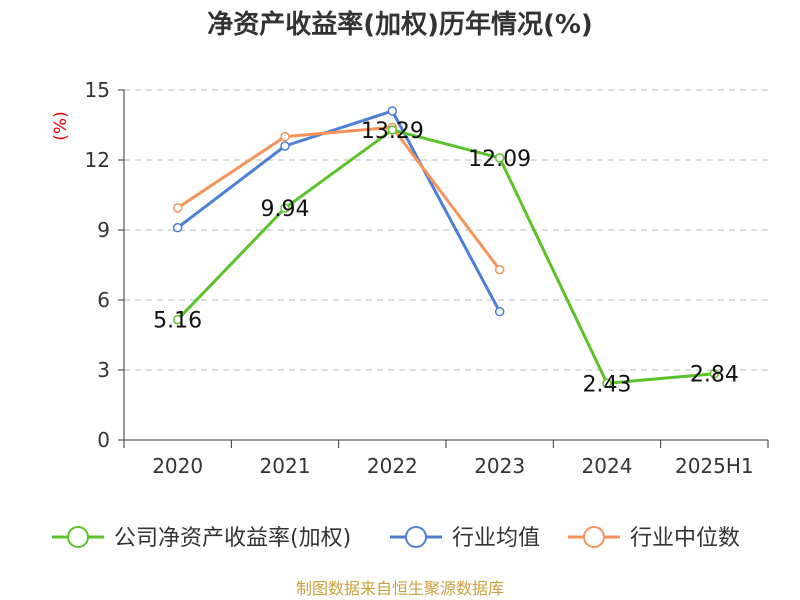 The image size is (800, 600). What do you see at coordinates (177, 466) in the screenshot?
I see `x-tick-label: 2020` at bounding box center [177, 466].